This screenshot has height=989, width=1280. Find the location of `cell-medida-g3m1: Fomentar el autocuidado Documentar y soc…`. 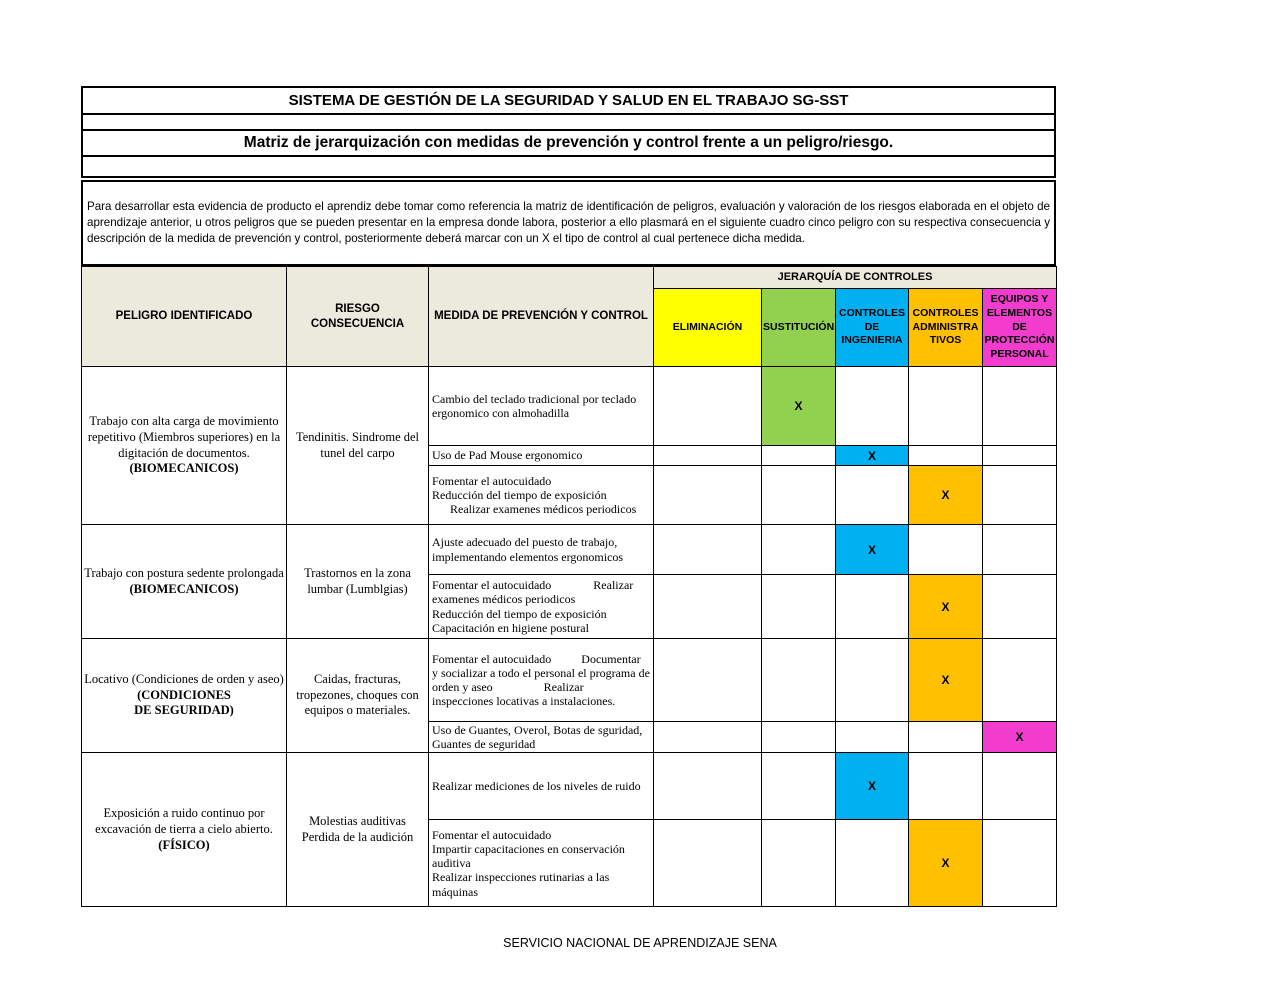

cell-medida-g3m1: Fomentar el autocuidado Documentar y soc… is located at coordinates (541, 680).